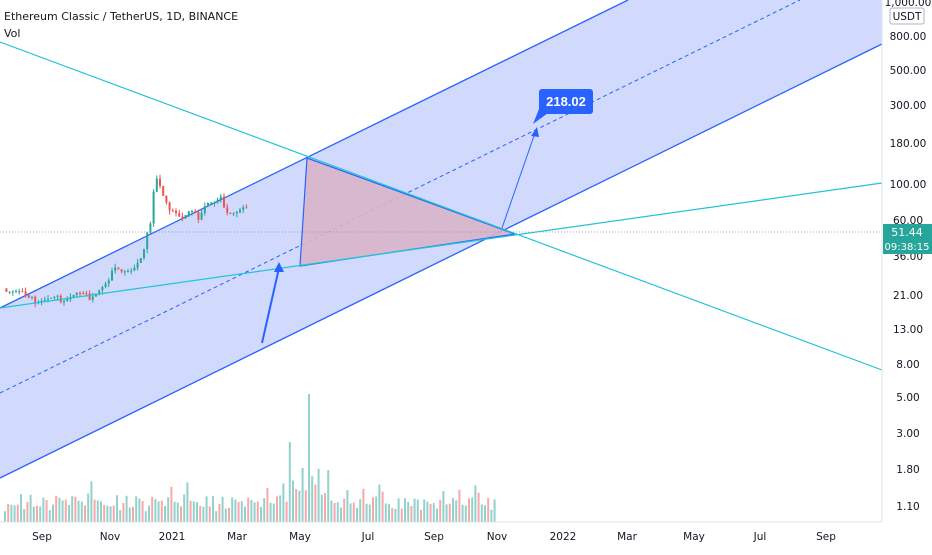 This screenshot has width=932, height=555. What do you see at coordinates (907, 398) in the screenshot?
I see `price-tick-label: 5.00` at bounding box center [907, 398].